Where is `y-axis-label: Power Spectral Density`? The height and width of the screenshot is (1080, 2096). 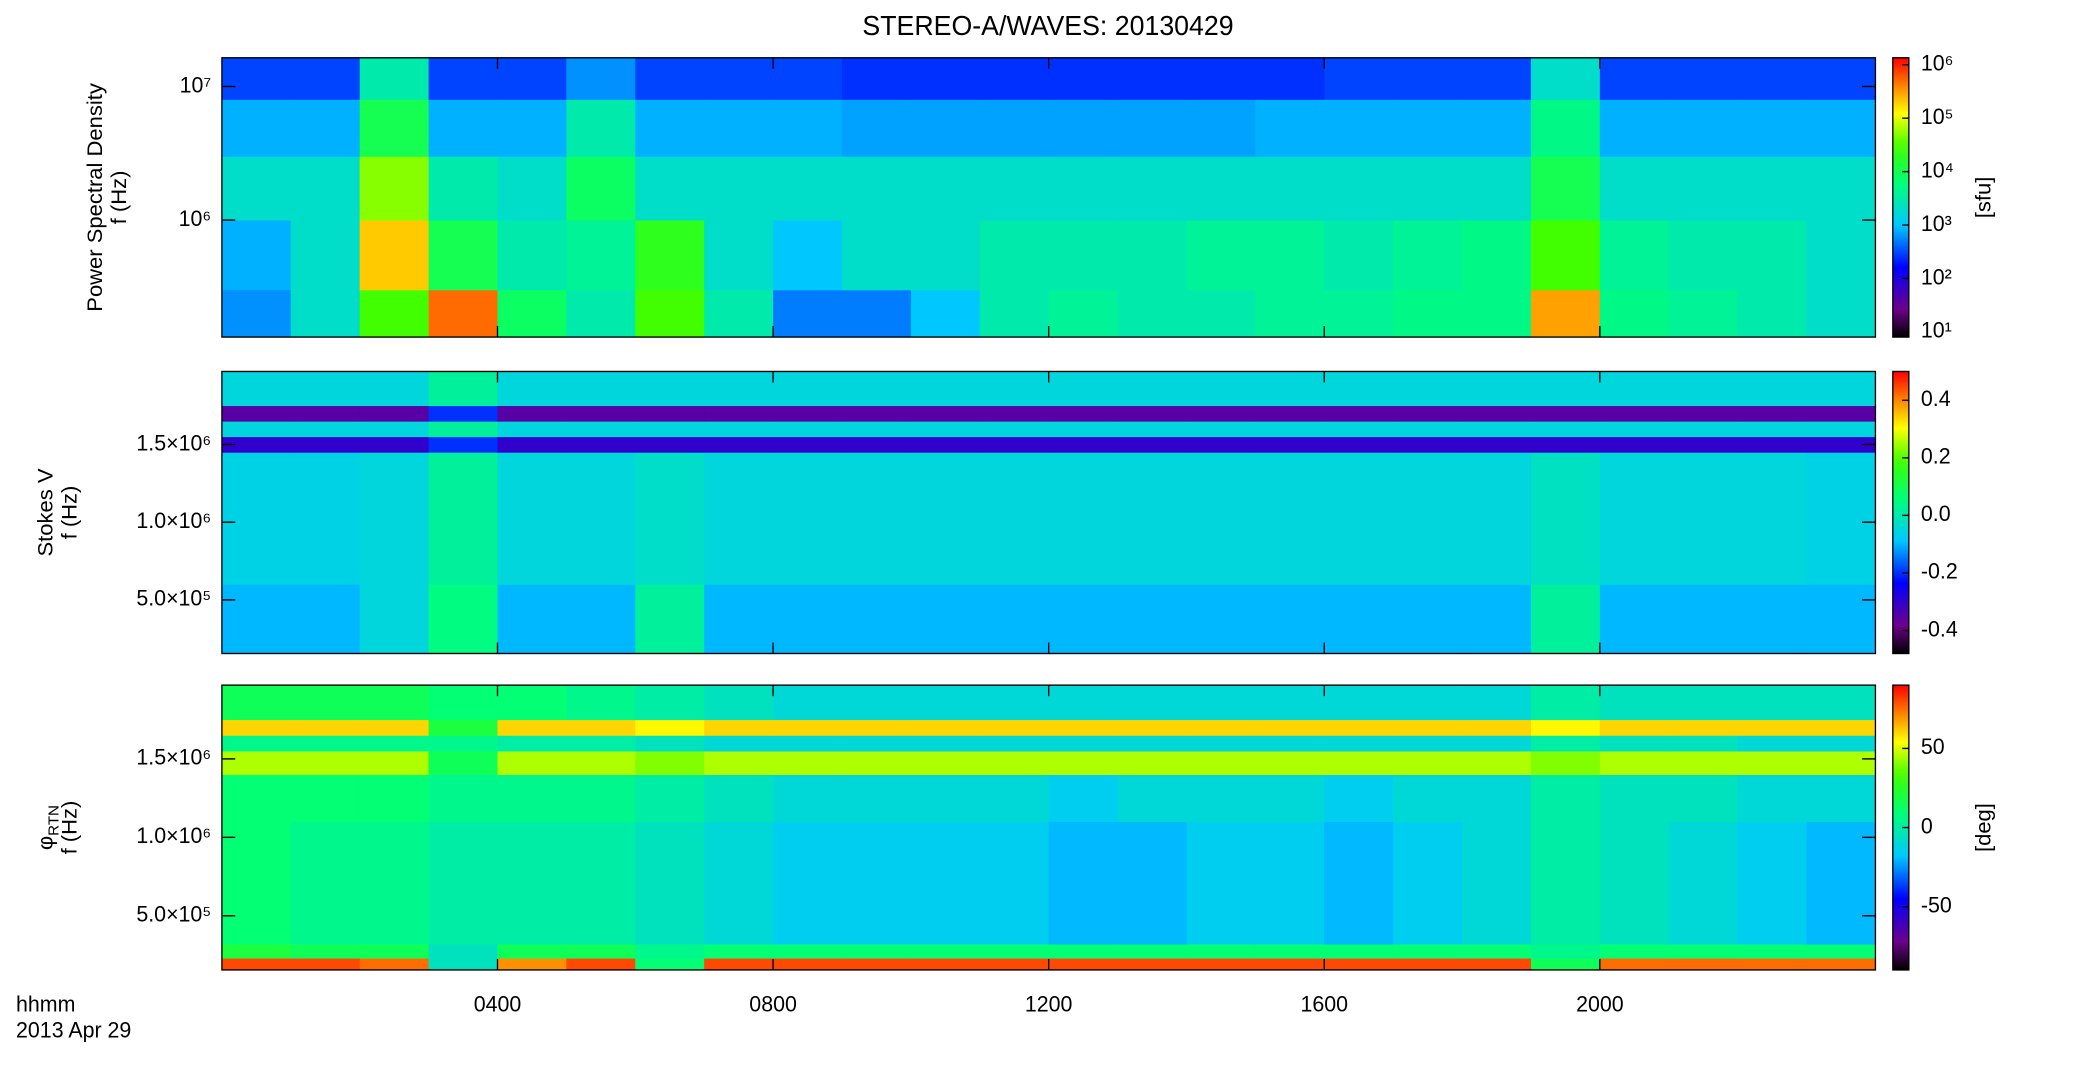 y-axis-label: Power Spectral Density is located at coordinates (94, 197).